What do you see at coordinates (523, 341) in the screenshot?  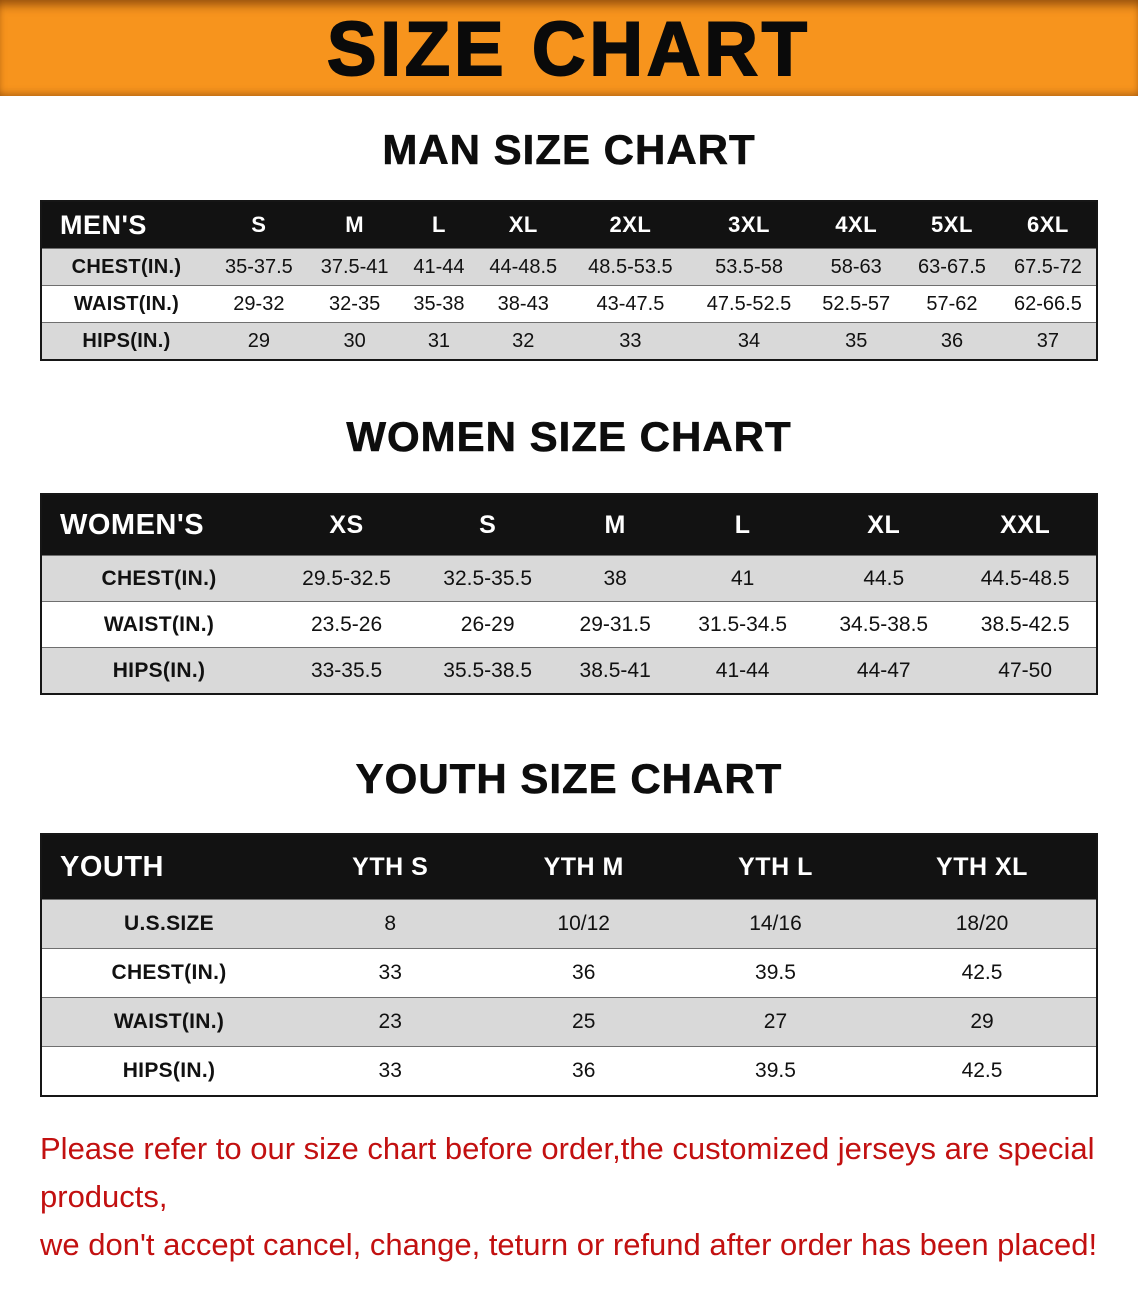 I see `value-cell: 32` at bounding box center [523, 341].